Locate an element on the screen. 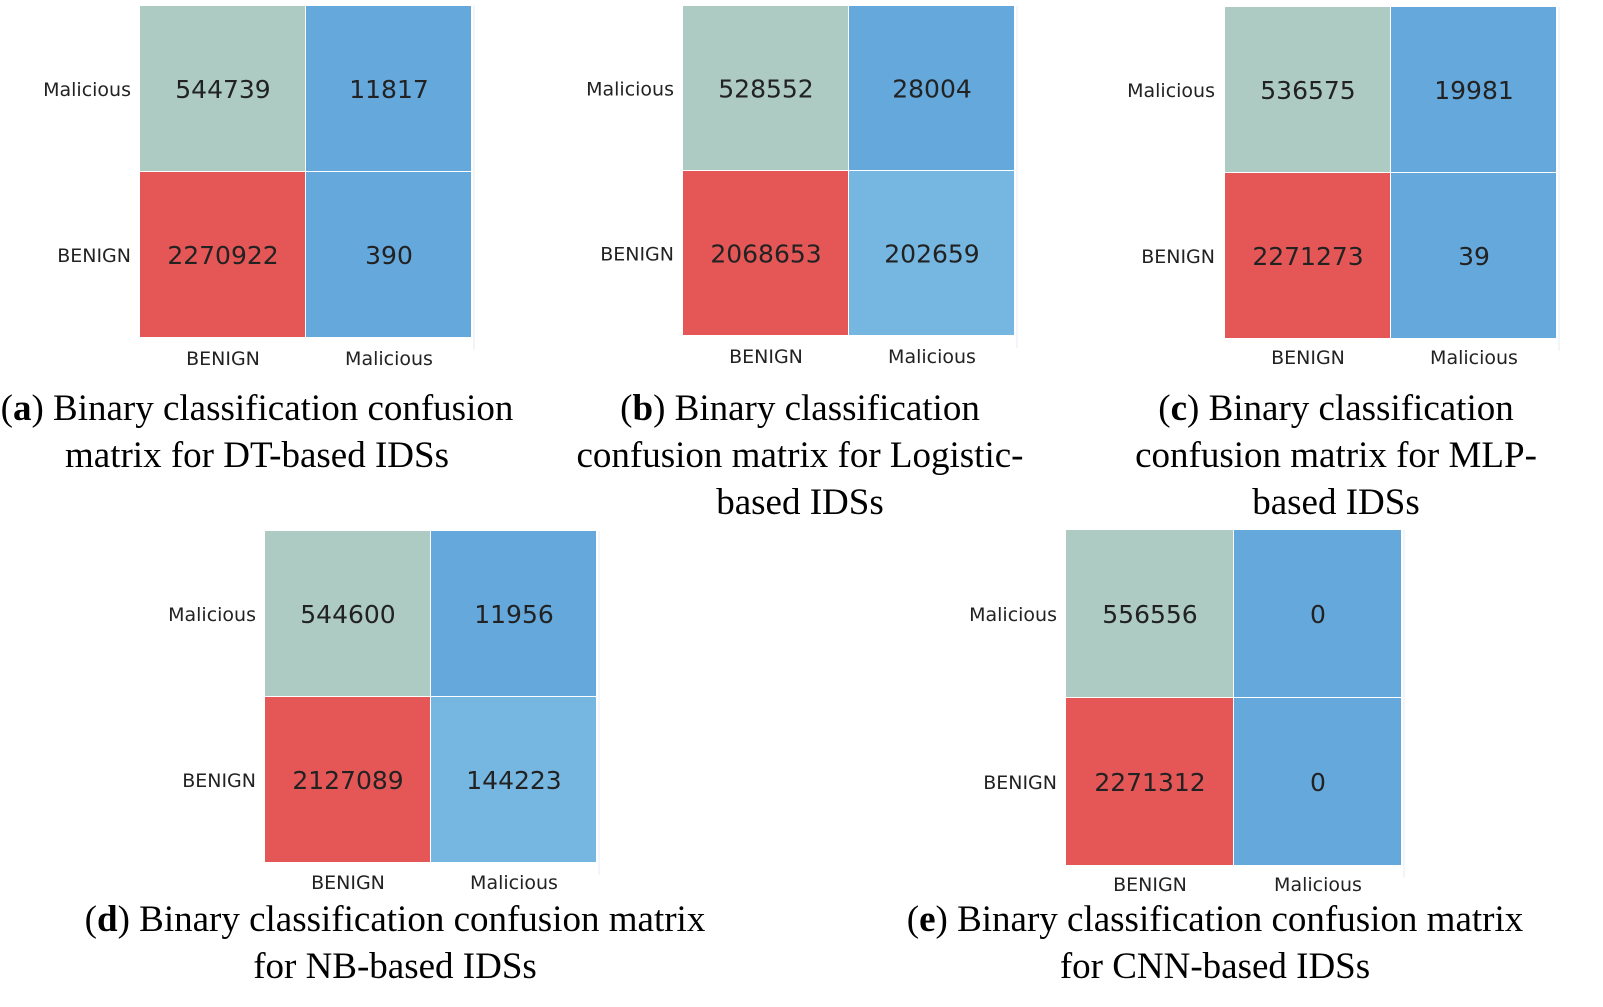  cell-value-e-0-1: 0 is located at coordinates (1318, 614).